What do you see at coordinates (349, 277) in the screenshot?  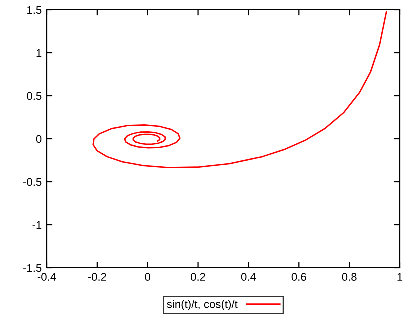 I see `x-tick-label: 0.8` at bounding box center [349, 277].